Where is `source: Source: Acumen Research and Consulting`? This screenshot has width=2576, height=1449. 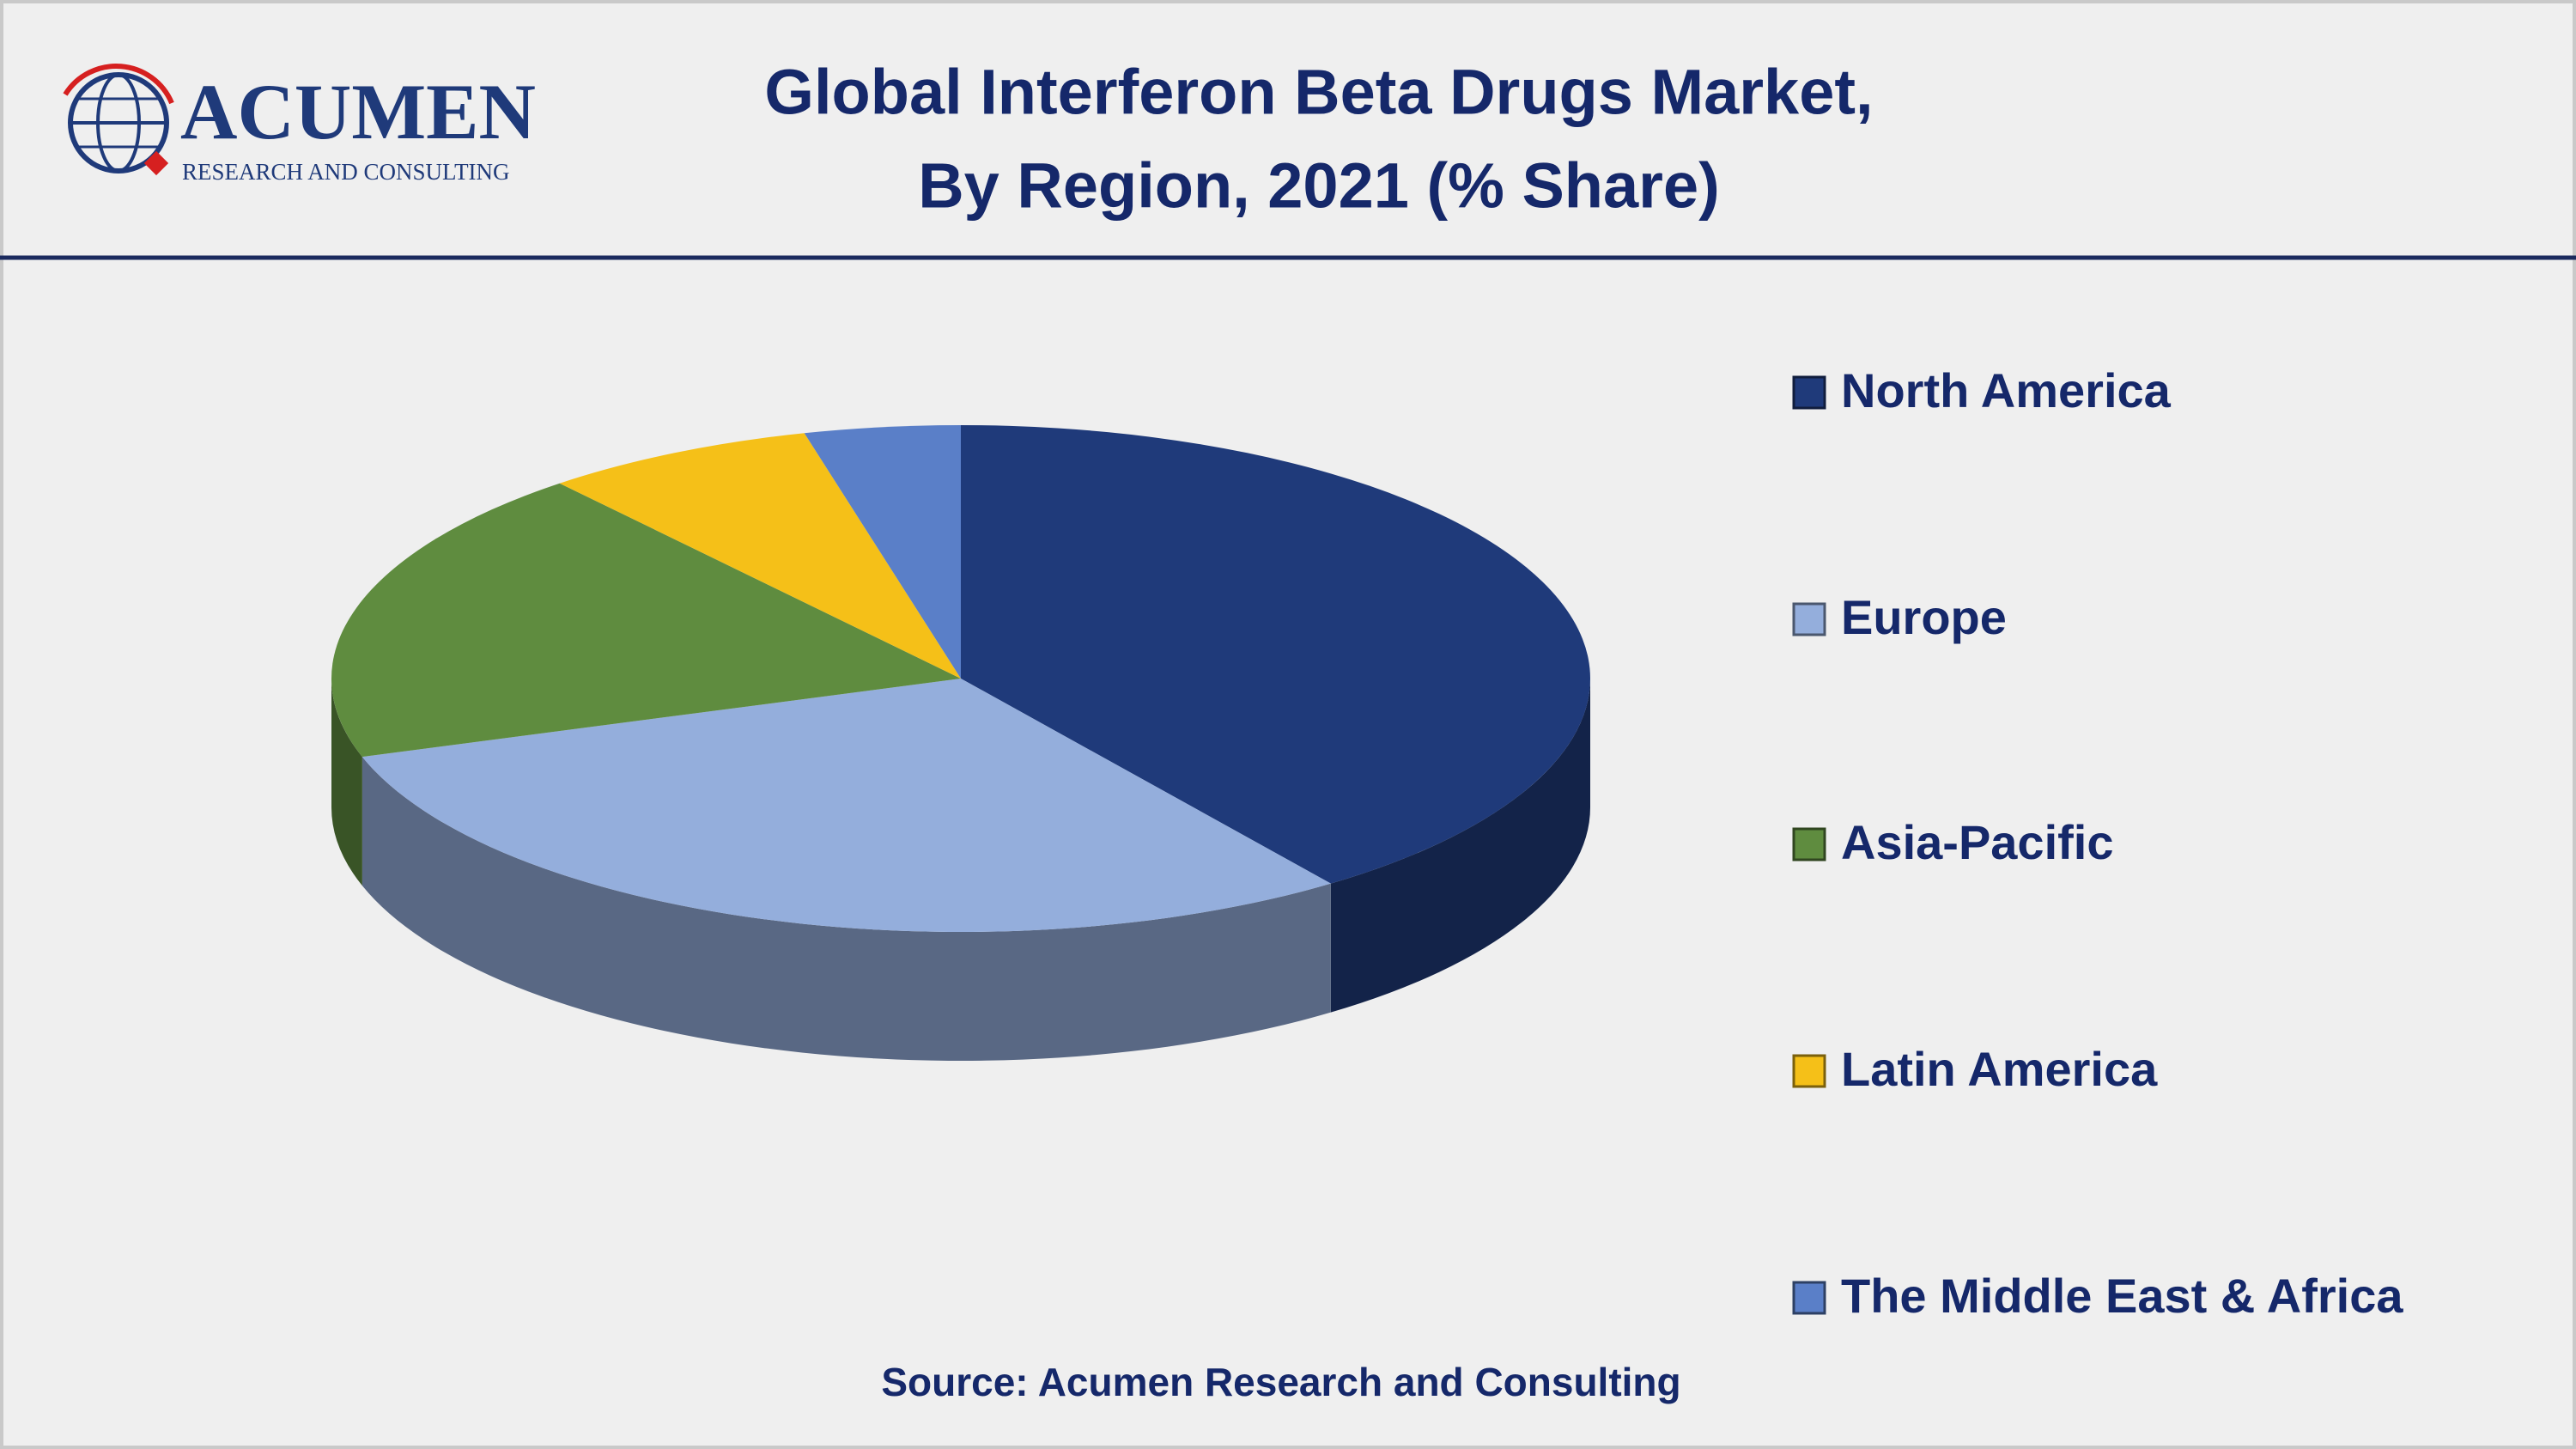 source: Source: Acumen Research and Consulting is located at coordinates (1280, 1382).